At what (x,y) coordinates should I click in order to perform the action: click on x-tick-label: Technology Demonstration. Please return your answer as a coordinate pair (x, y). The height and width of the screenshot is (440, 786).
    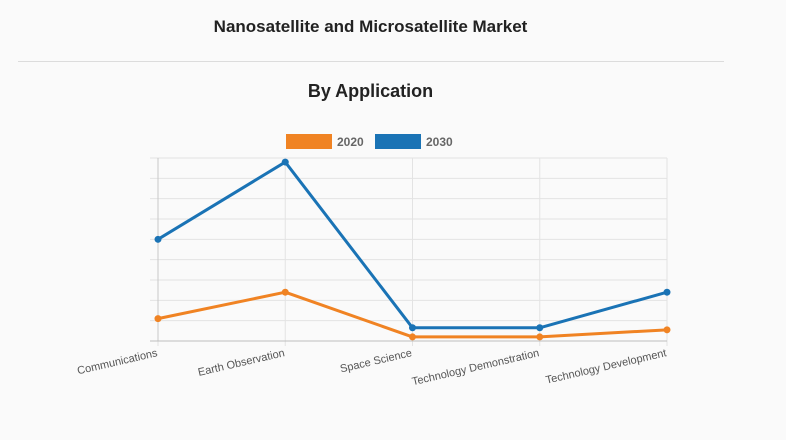
    Looking at the image, I should click on (476, 367).